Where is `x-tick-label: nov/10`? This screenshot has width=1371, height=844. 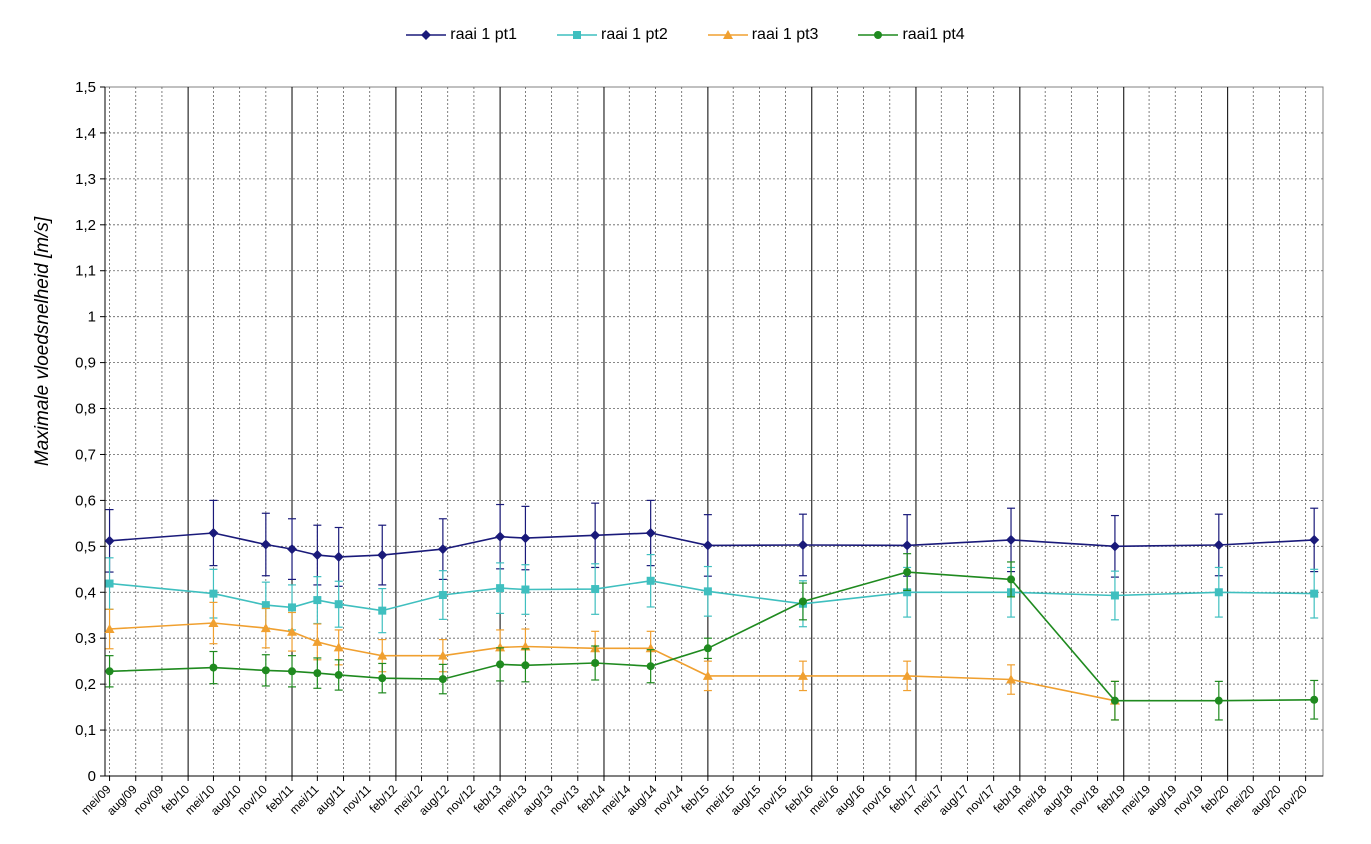
x-tick-label: nov/10 is located at coordinates (253, 800).